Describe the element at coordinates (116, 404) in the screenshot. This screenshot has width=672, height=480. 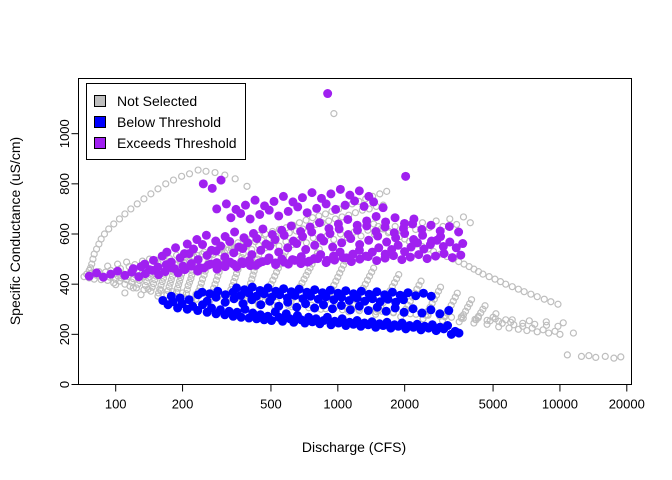
I see `x-tick-label: 100` at that location.